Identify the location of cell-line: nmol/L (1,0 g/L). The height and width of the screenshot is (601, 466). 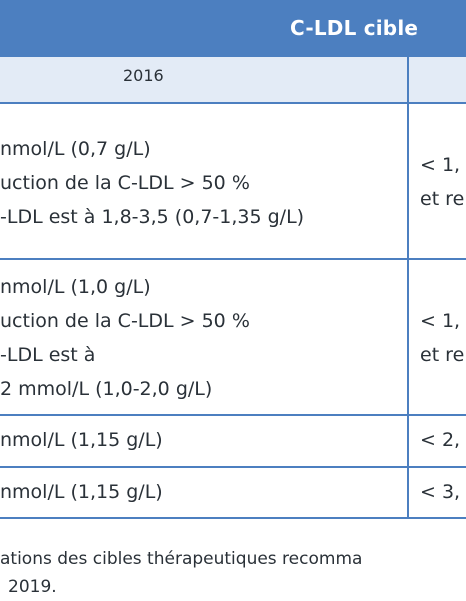
(75, 287).